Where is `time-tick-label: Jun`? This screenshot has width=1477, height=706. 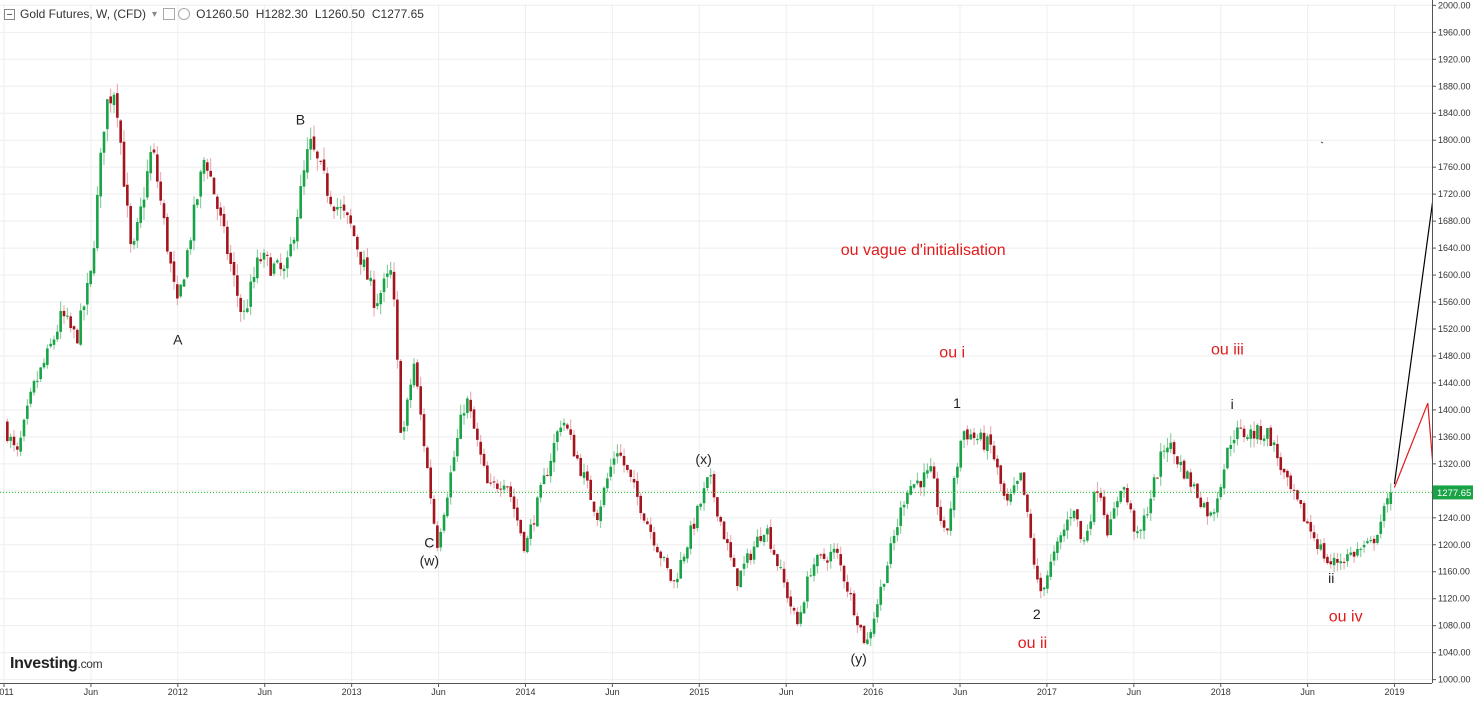
time-tick-label: Jun is located at coordinates (264, 692).